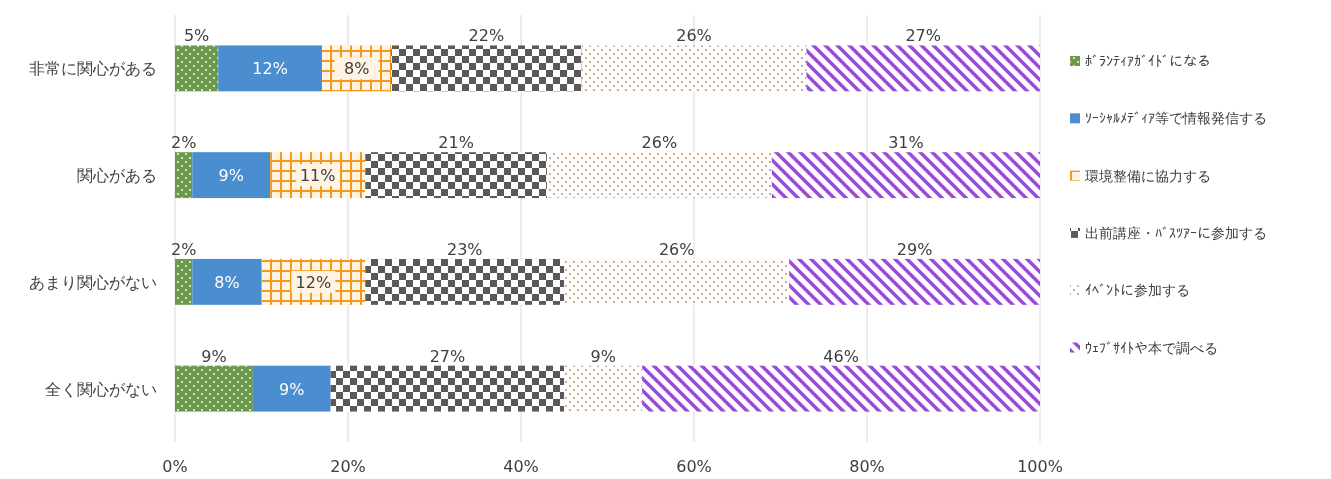 The width and height of the screenshot is (1331, 479). Describe the element at coordinates (1040, 466) in the screenshot. I see `x-tick-label: 100%` at that location.